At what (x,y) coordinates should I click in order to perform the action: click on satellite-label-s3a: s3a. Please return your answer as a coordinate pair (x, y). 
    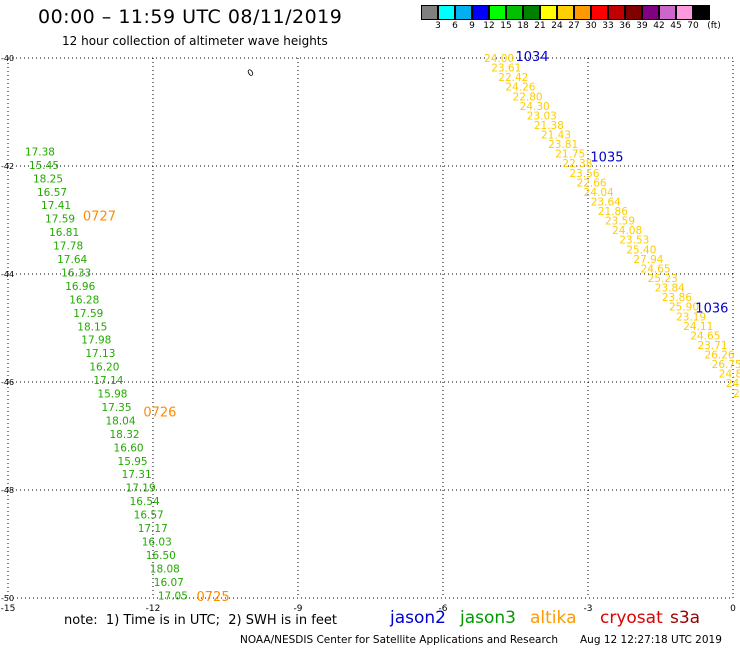
    Looking at the image, I should click on (685, 618).